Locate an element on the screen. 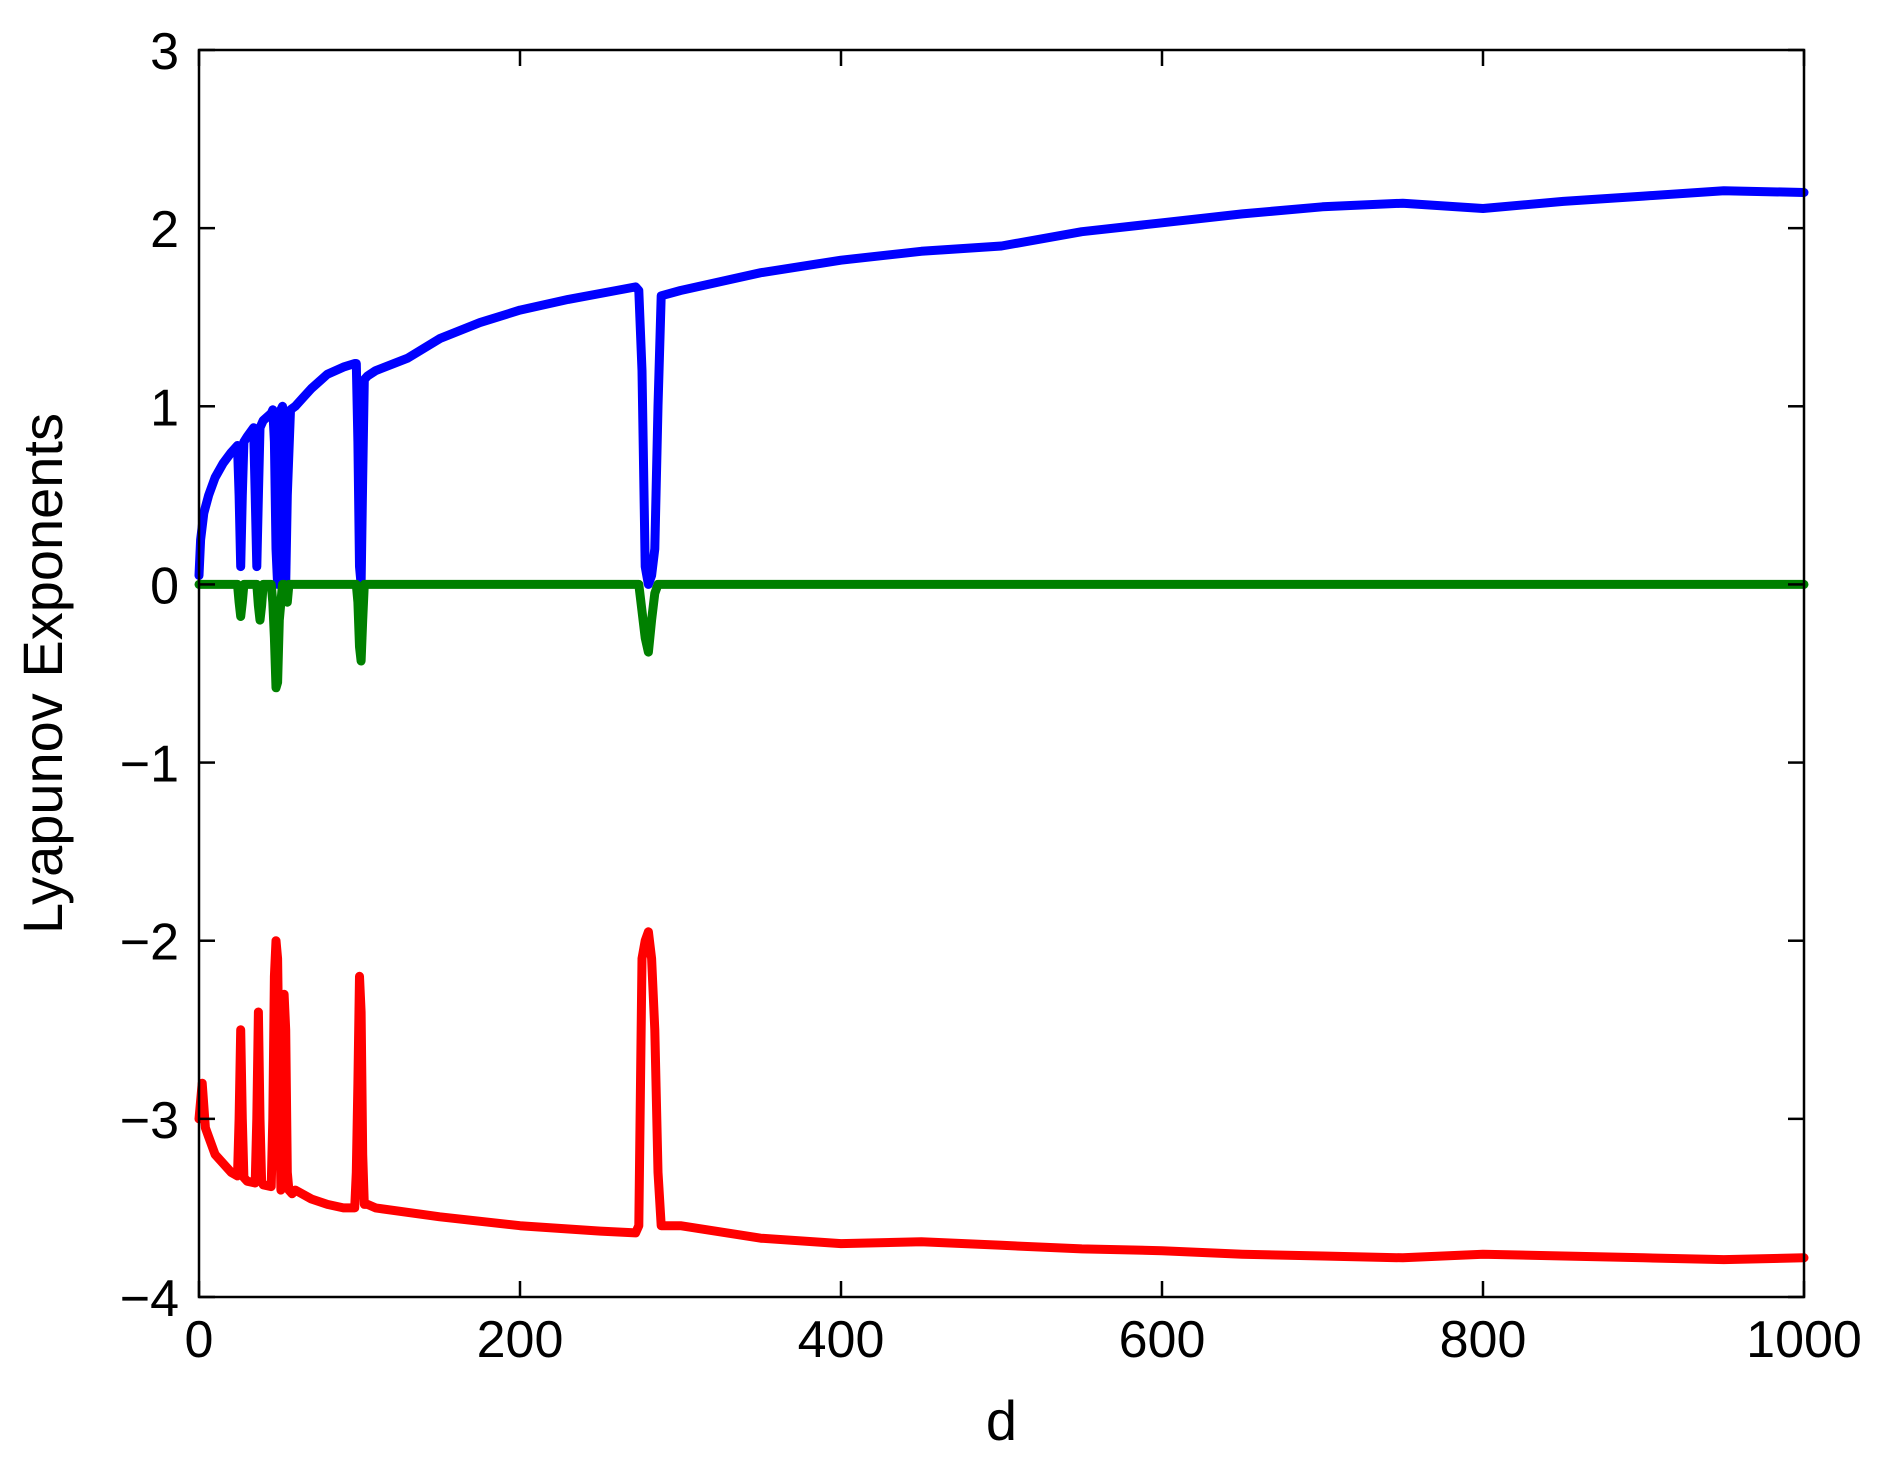 This screenshot has width=1898, height=1457. y-axis-label: Lyapunov Exponents is located at coordinates (42, 673).